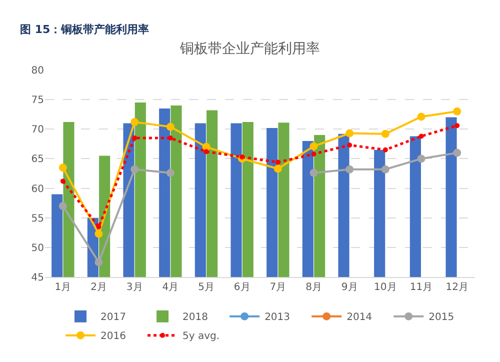  What do you see at coordinates (134, 287) in the screenshot?
I see `x-tick-label: 3月` at bounding box center [134, 287].